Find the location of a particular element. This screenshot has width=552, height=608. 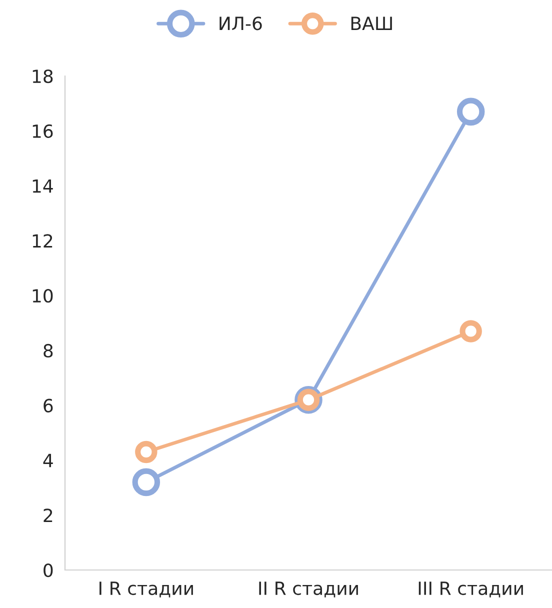

x-tick-label: III R стадии is located at coordinates (470, 590).